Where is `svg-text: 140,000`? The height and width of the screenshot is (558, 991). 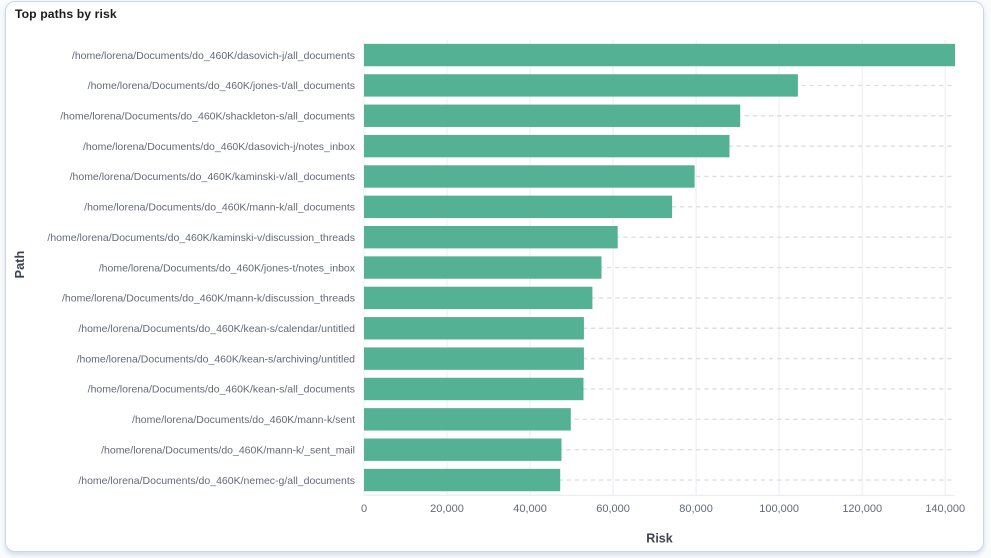 svg-text: 140,000 is located at coordinates (945, 509).